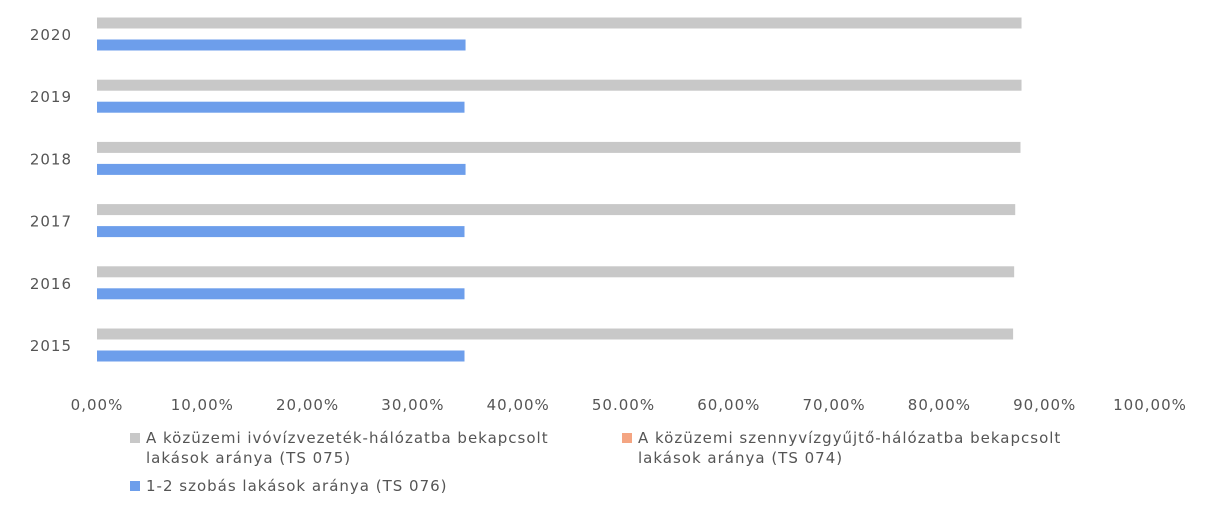  Describe the element at coordinates (297, 486) in the screenshot. I see `legend-label: 1-2 szobás lakások aránya (TS 076)` at that location.